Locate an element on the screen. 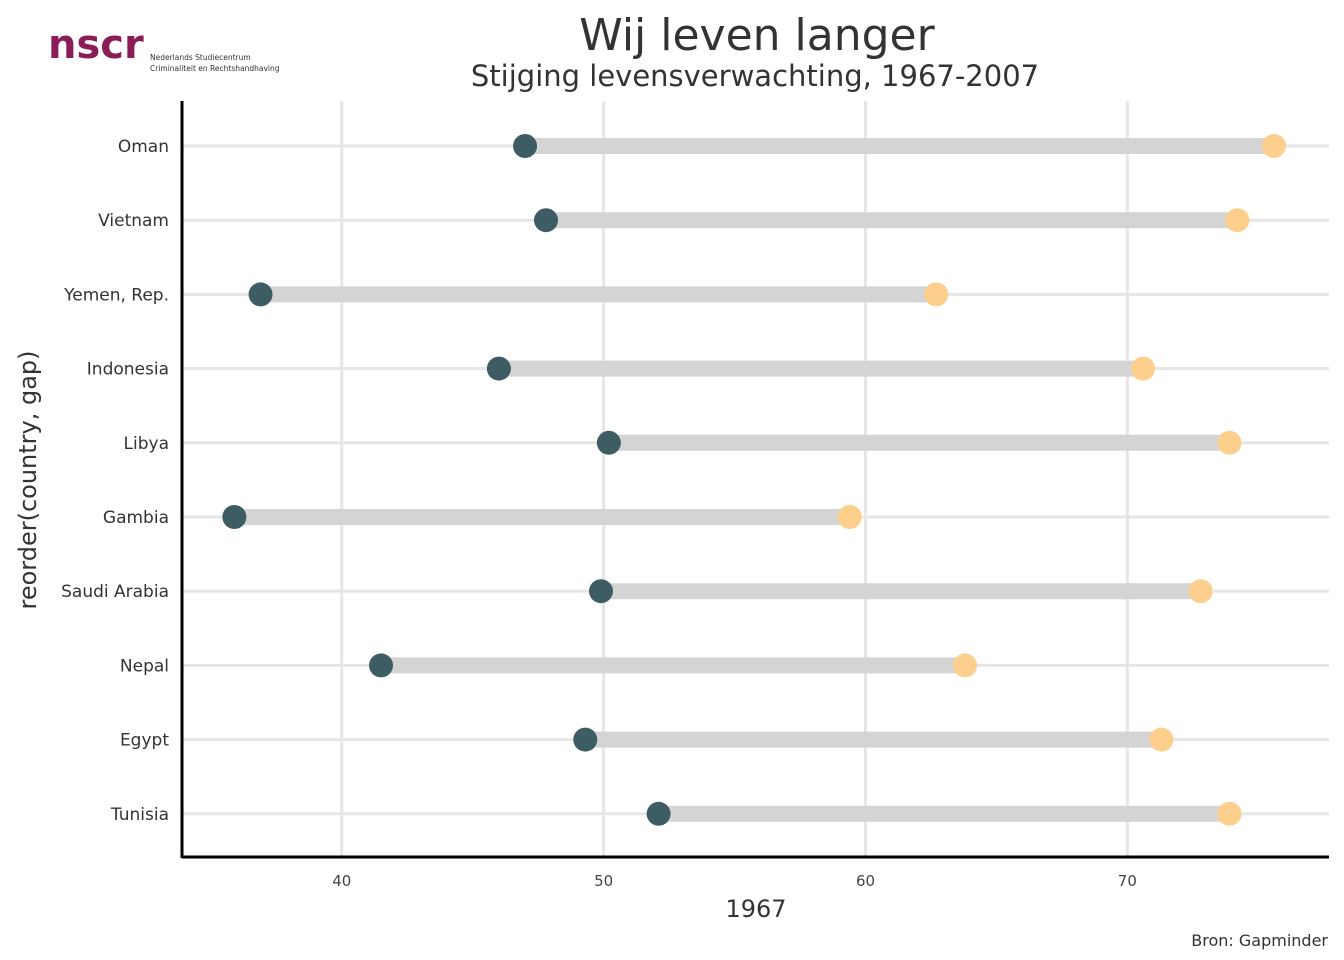 The width and height of the screenshot is (1344, 960). x-tick-label: 70 is located at coordinates (1127, 881).